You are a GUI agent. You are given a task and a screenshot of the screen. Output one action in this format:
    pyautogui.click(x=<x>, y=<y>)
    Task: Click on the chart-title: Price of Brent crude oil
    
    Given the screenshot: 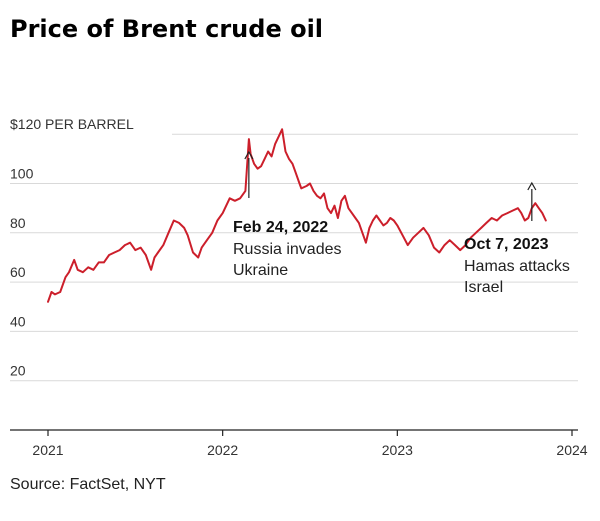 What is the action you would take?
    pyautogui.click(x=166, y=29)
    